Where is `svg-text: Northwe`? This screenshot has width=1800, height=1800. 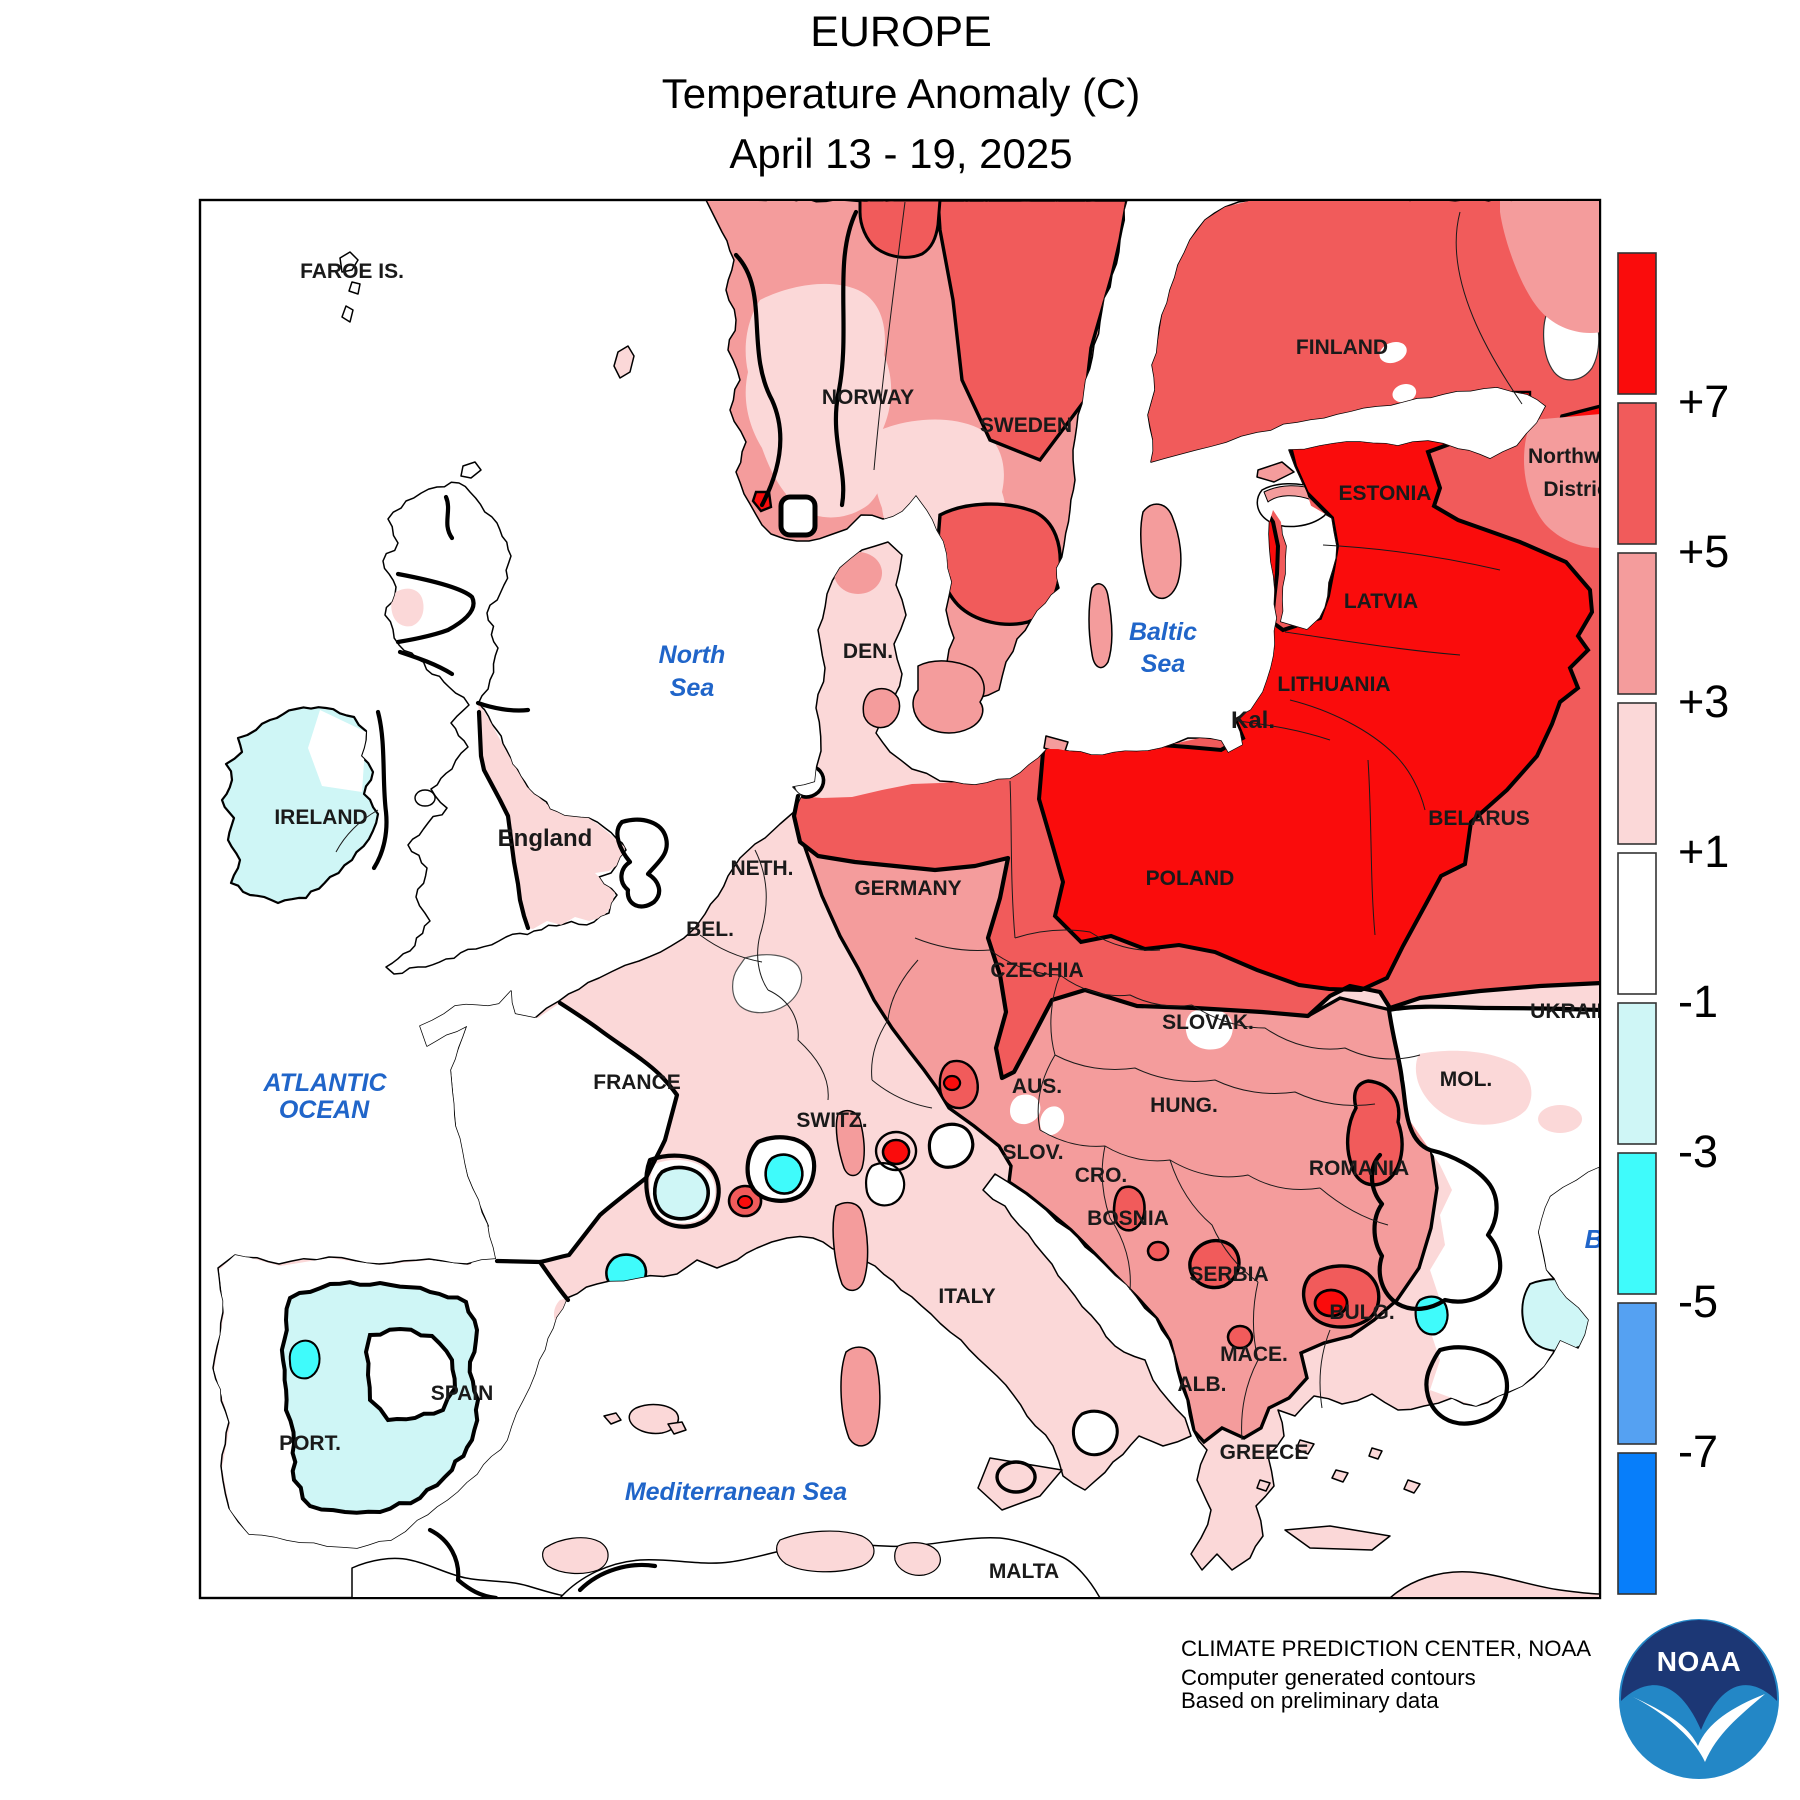
svg-text: Northwe is located at coordinates (1570, 456).